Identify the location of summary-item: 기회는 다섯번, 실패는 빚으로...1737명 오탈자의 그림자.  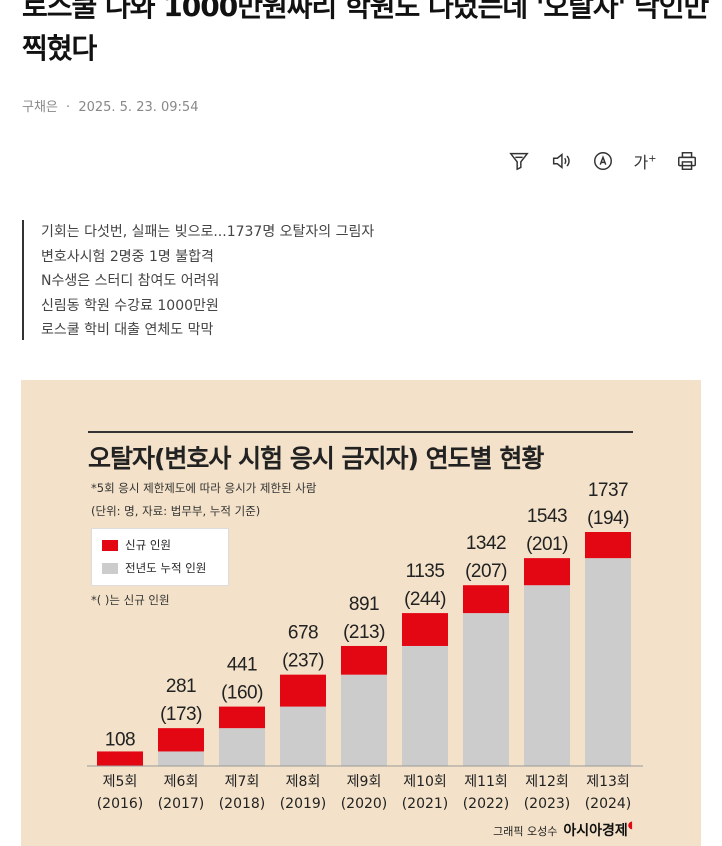
(208, 232).